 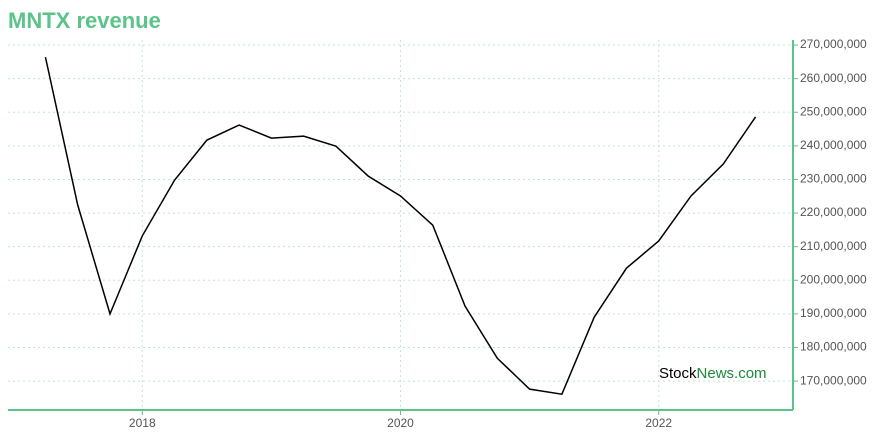 I want to click on y-tick-label: 190,000,000, so click(x=833, y=313).